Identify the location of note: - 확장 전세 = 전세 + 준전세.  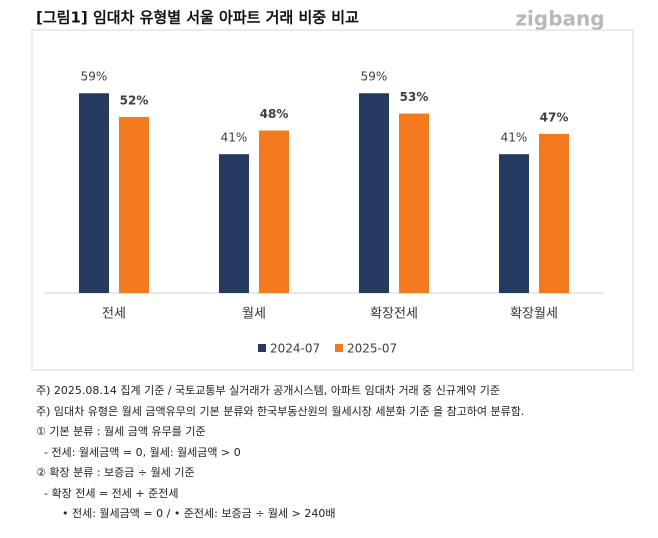
(111, 493).